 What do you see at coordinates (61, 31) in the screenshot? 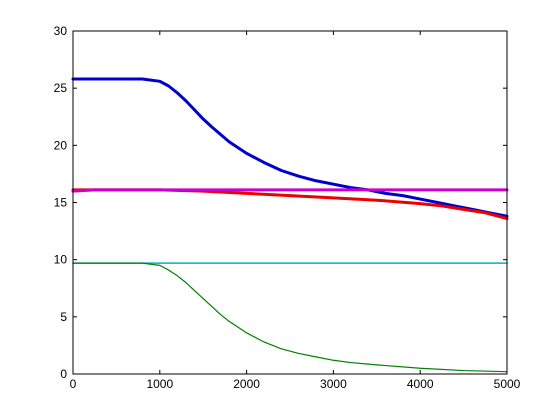
I see `y-tick-label: 30` at bounding box center [61, 31].